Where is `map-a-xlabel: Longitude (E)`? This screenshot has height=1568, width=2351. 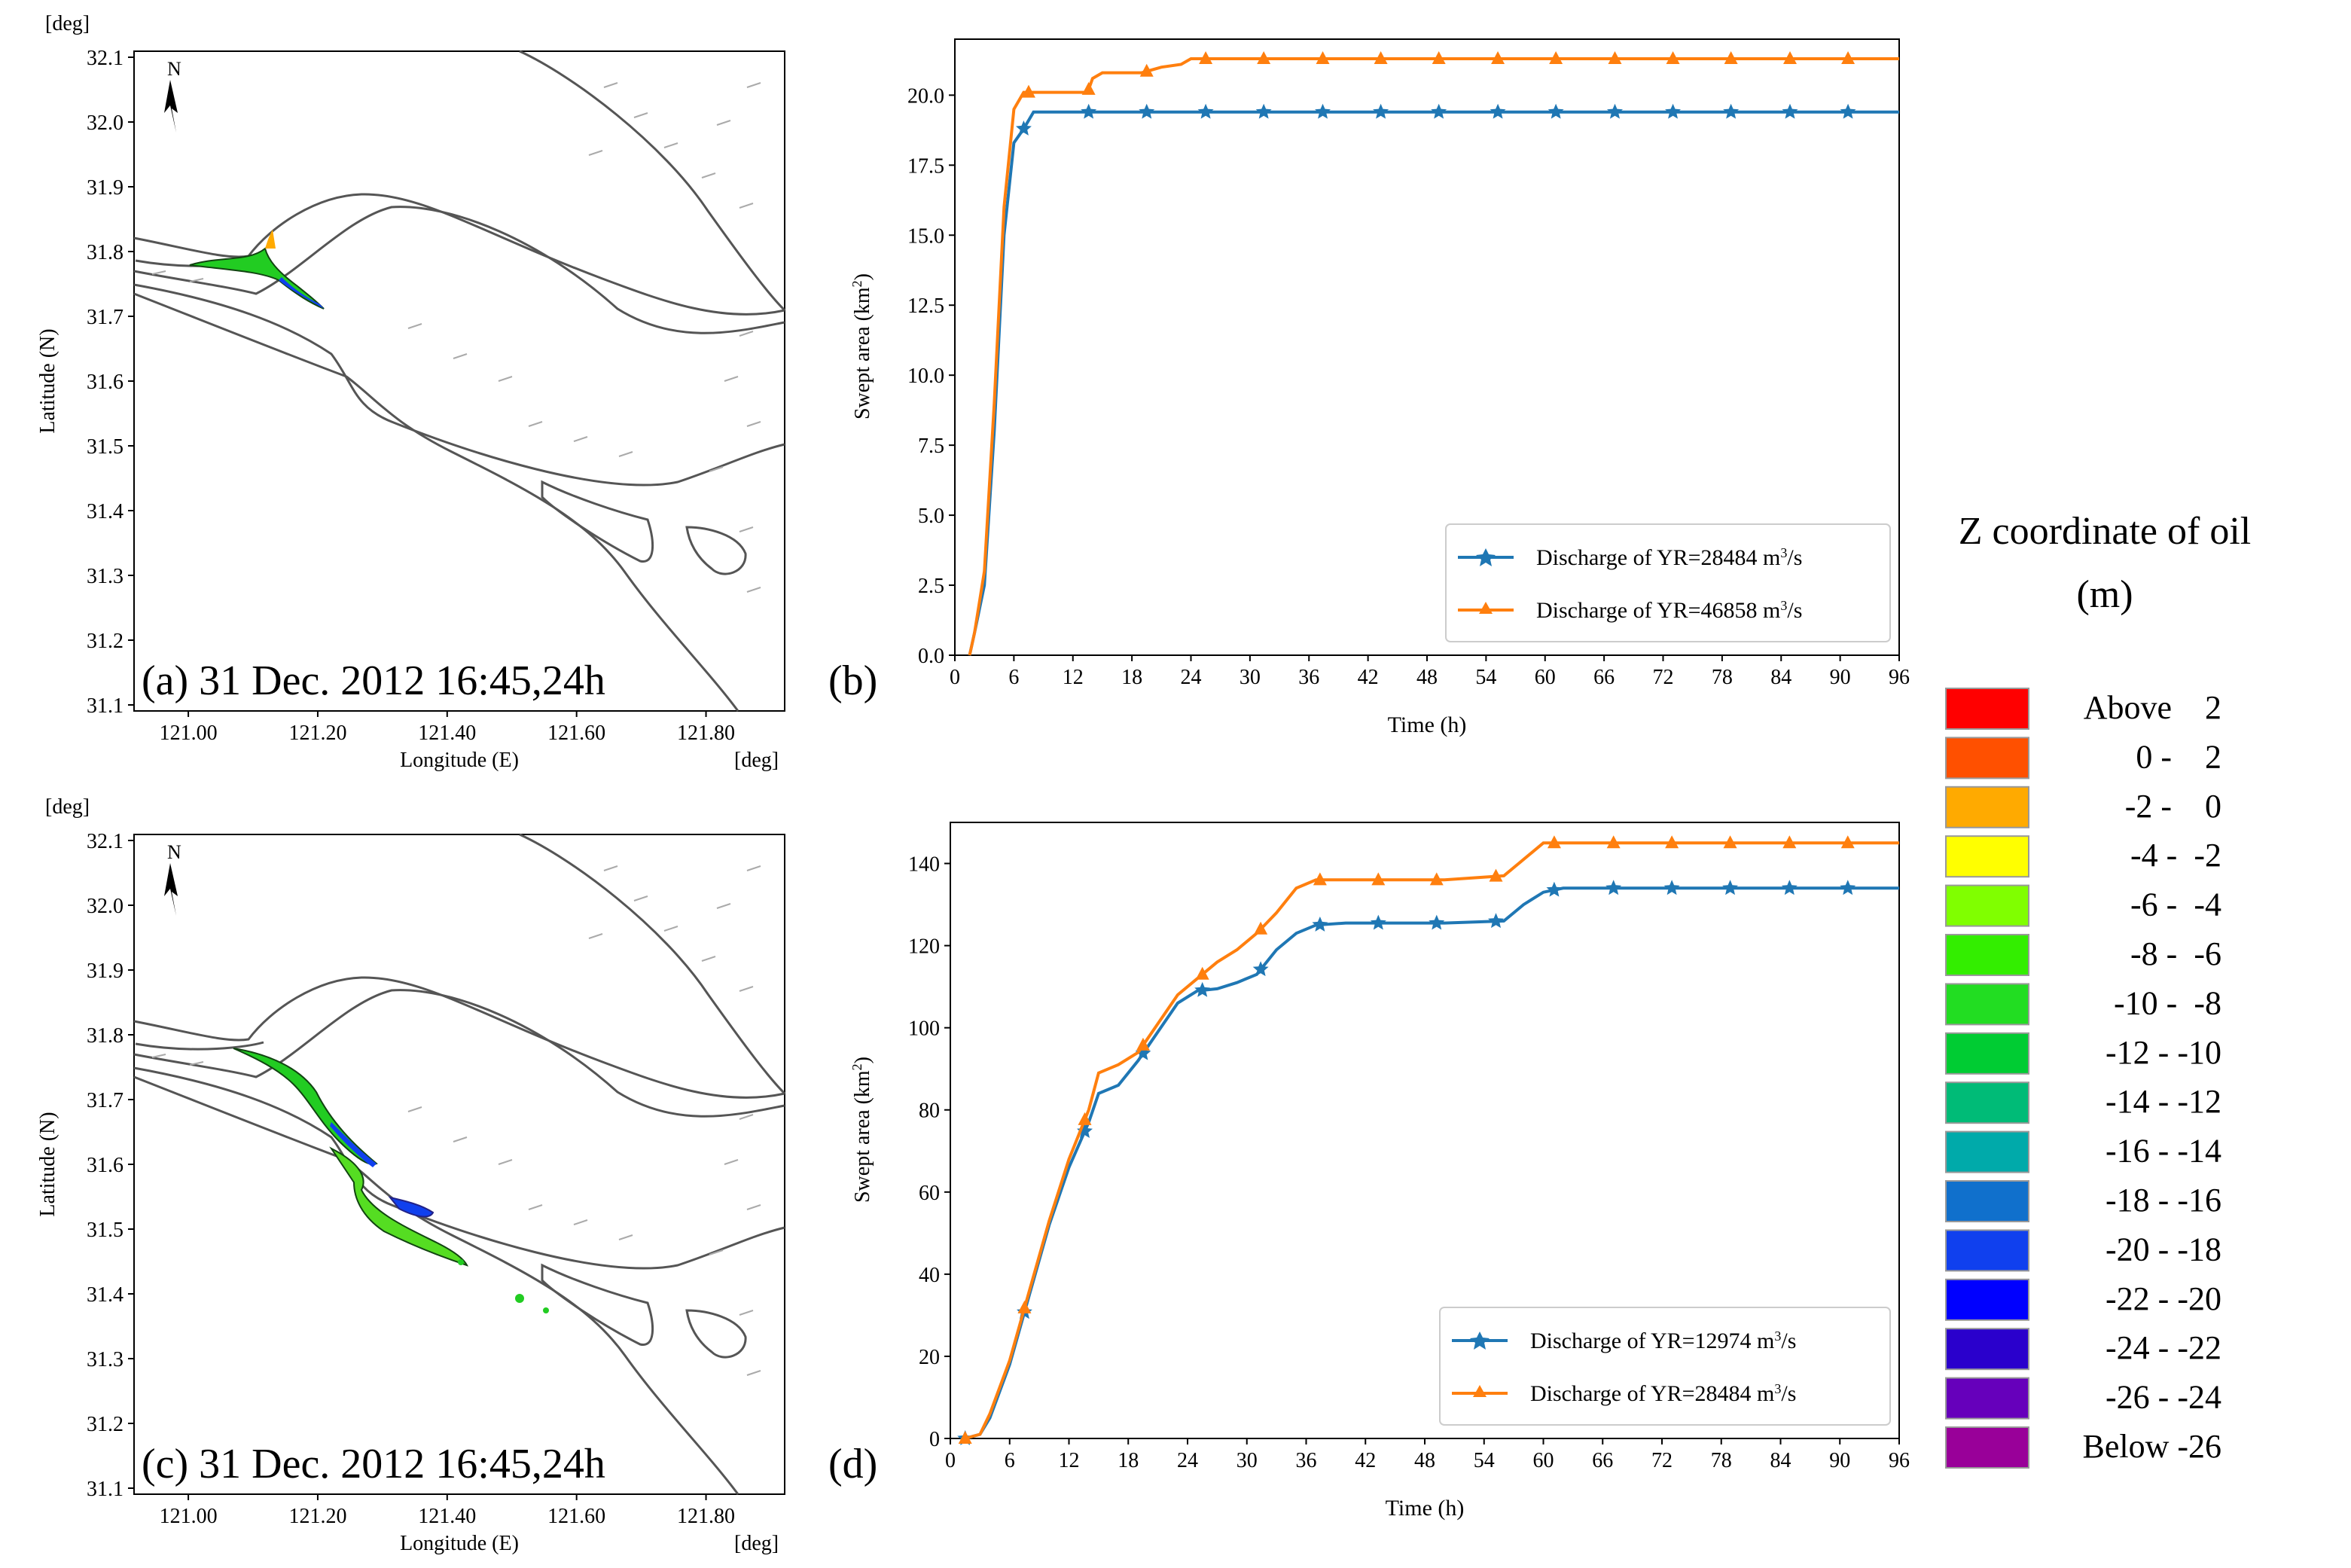 map-a-xlabel: Longitude (E) is located at coordinates (459, 761).